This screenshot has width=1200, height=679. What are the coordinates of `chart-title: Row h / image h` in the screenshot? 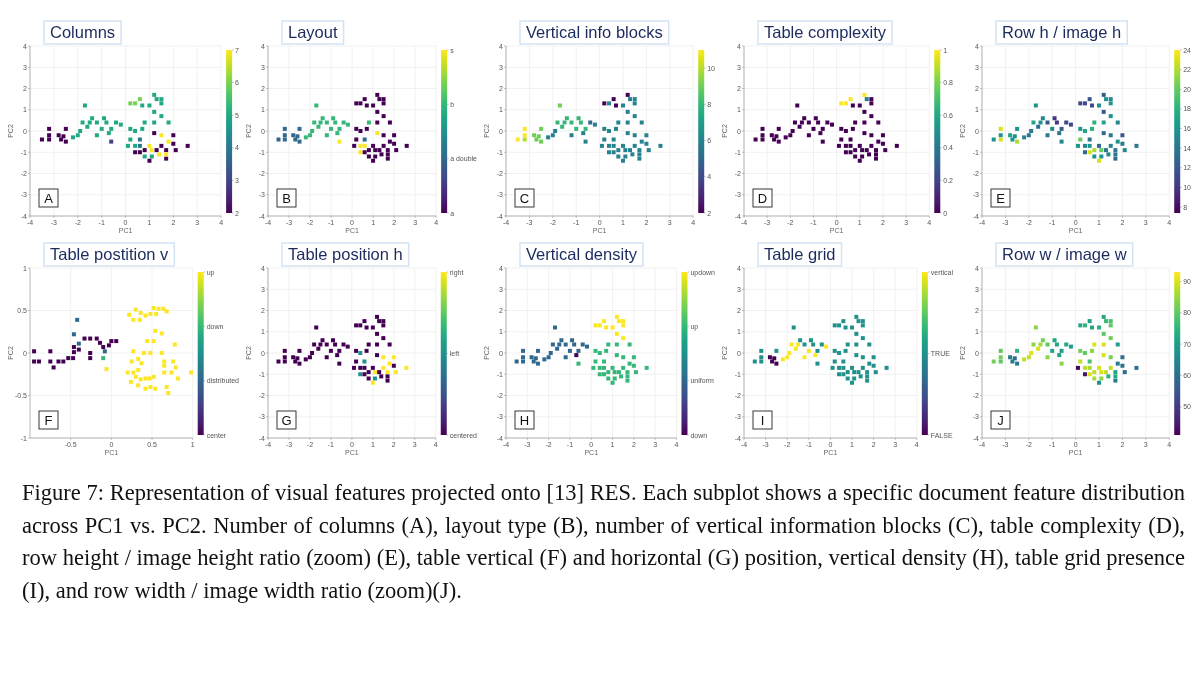 It's located at (1062, 32).